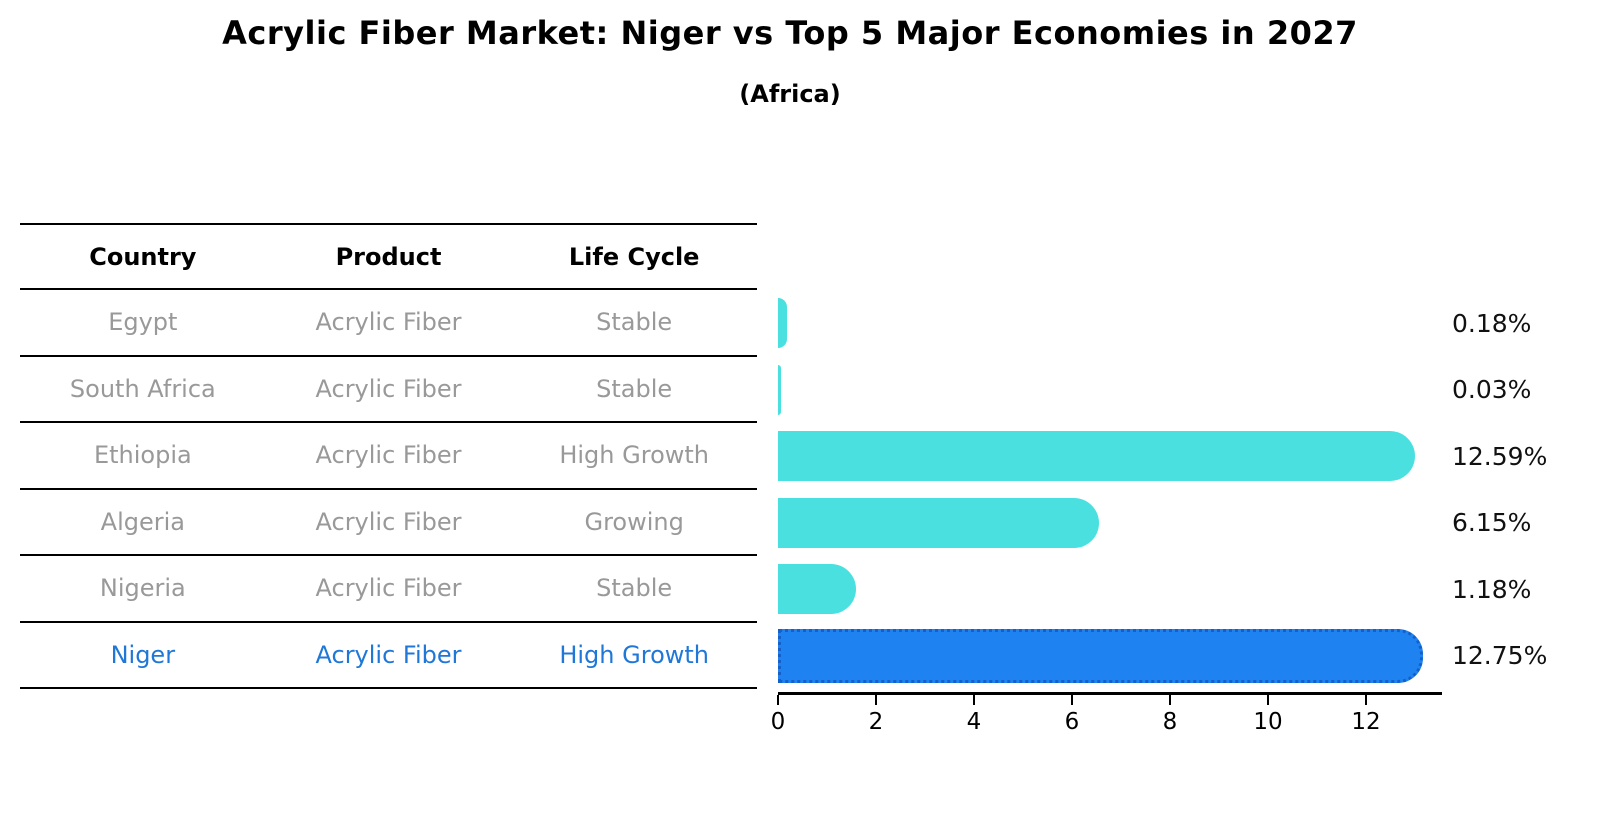 The image size is (1604, 823). What do you see at coordinates (1268, 722) in the screenshot?
I see `x-tick-label: 10` at bounding box center [1268, 722].